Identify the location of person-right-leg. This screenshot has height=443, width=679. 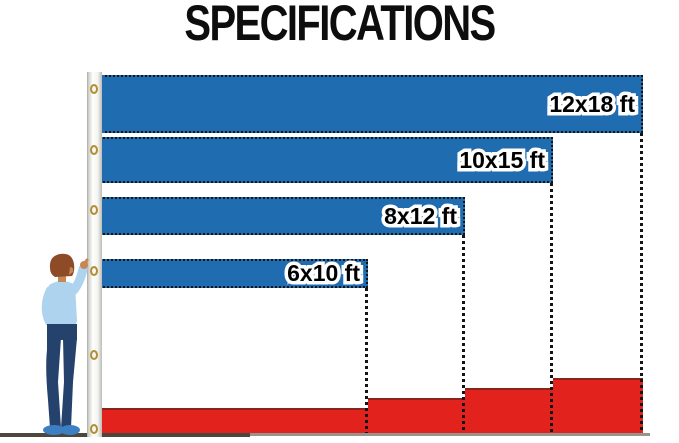
(69, 383).